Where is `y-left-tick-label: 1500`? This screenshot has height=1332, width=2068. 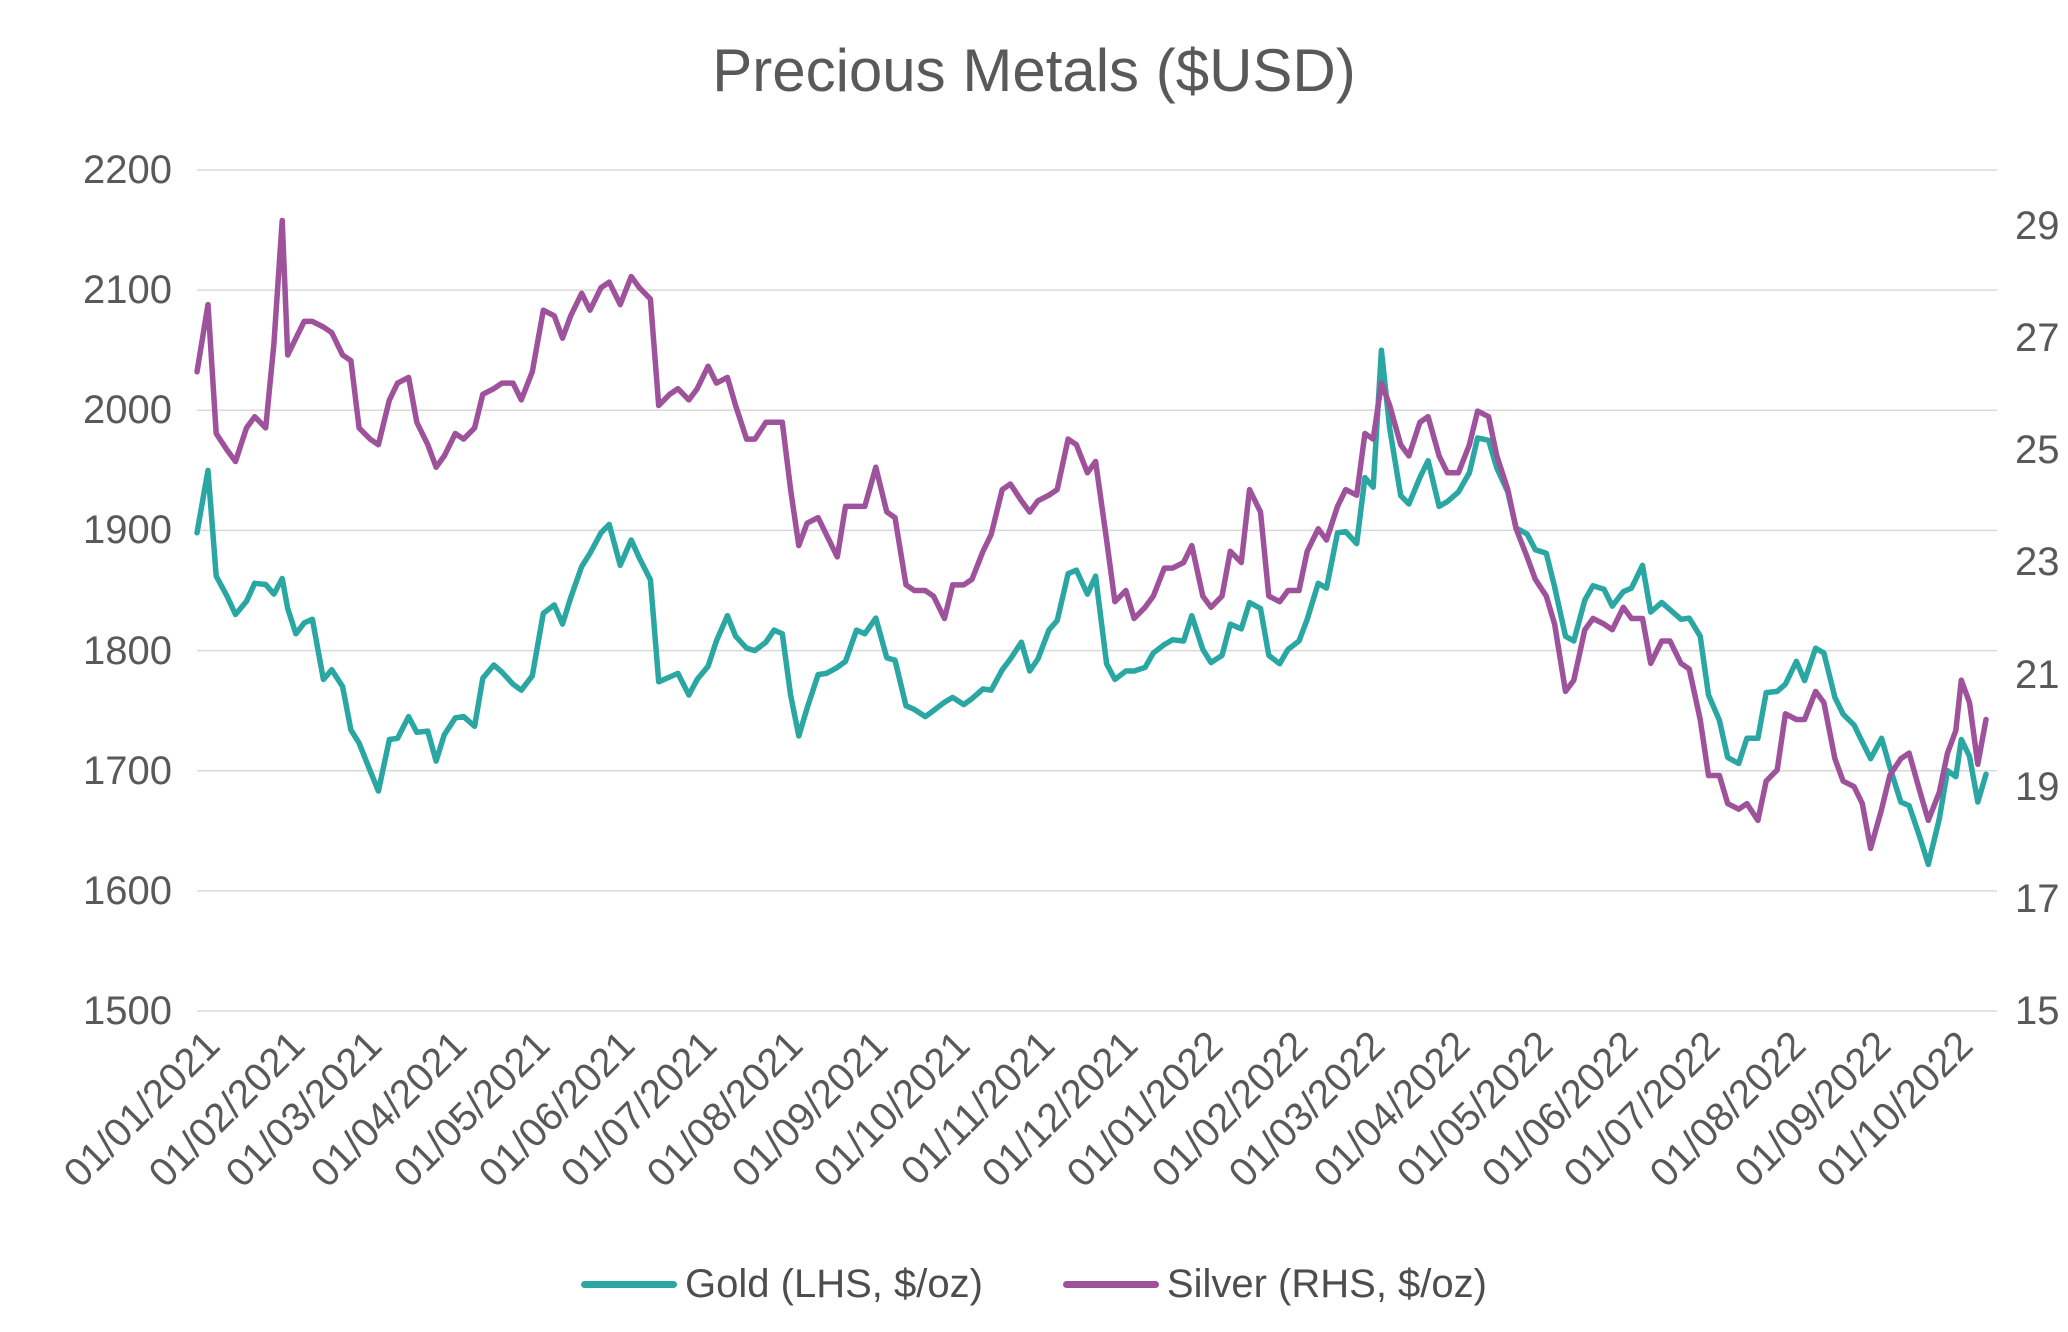 y-left-tick-label: 1500 is located at coordinates (127, 1011).